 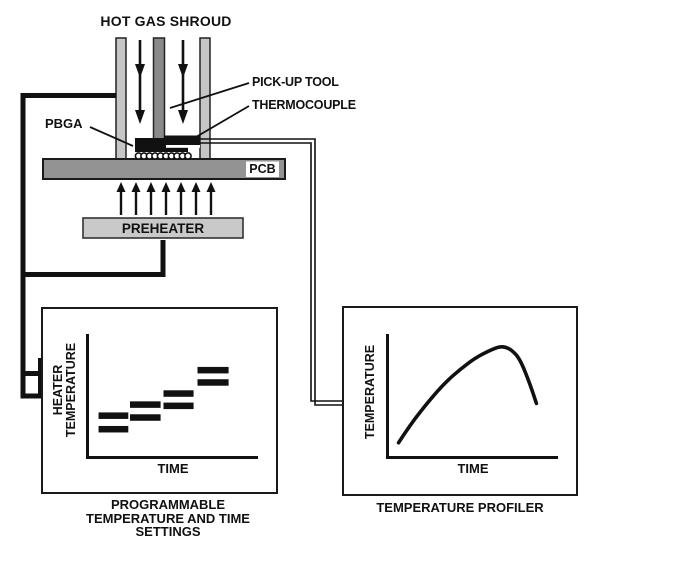 I want to click on preheater-wire, so click(x=95, y=258).